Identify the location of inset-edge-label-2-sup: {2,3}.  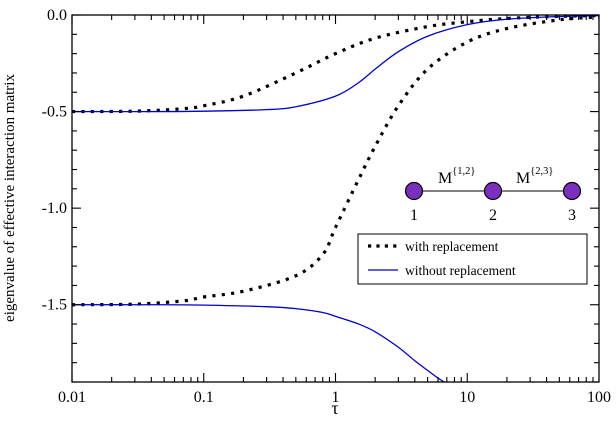
(541, 171).